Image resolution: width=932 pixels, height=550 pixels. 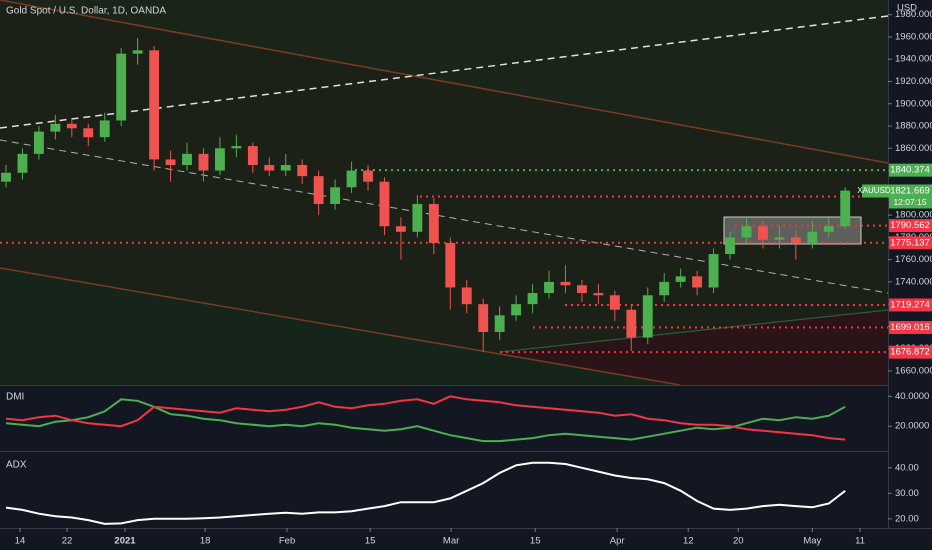 I want to click on x-tick-label: 18, so click(x=205, y=541).